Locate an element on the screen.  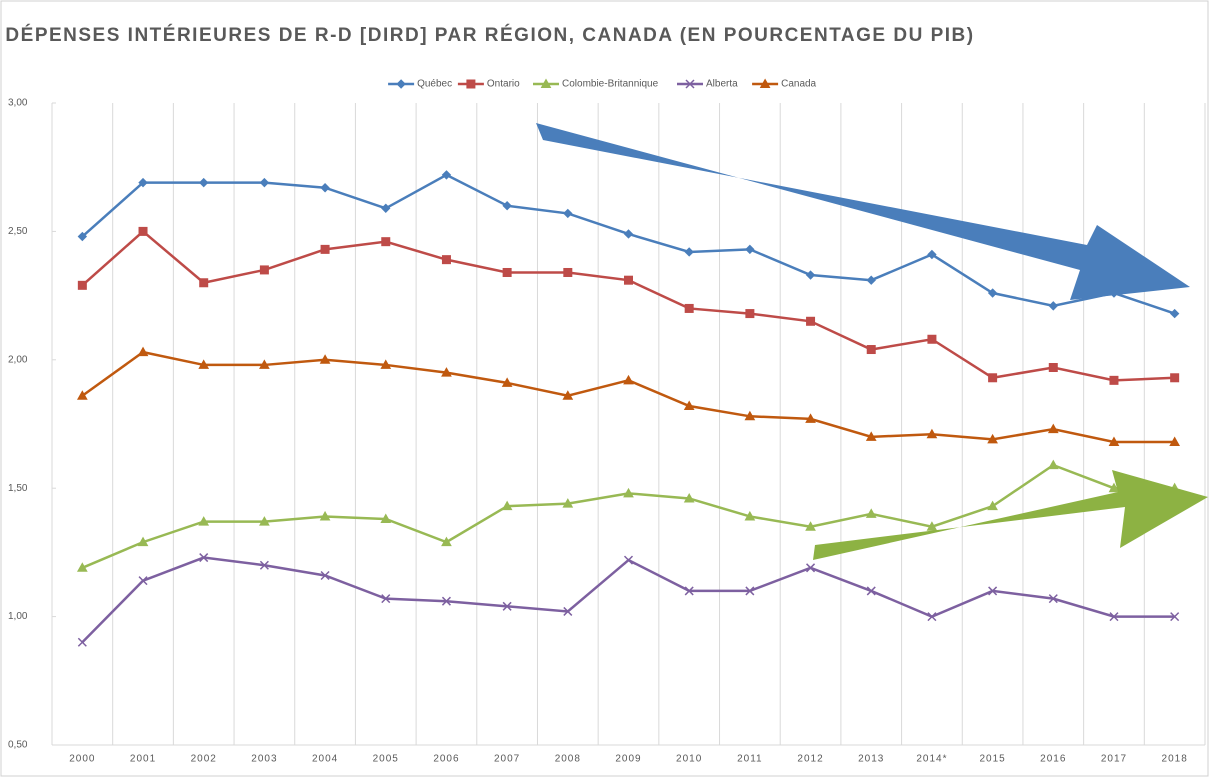
legend-label: Québec is located at coordinates (434, 84).